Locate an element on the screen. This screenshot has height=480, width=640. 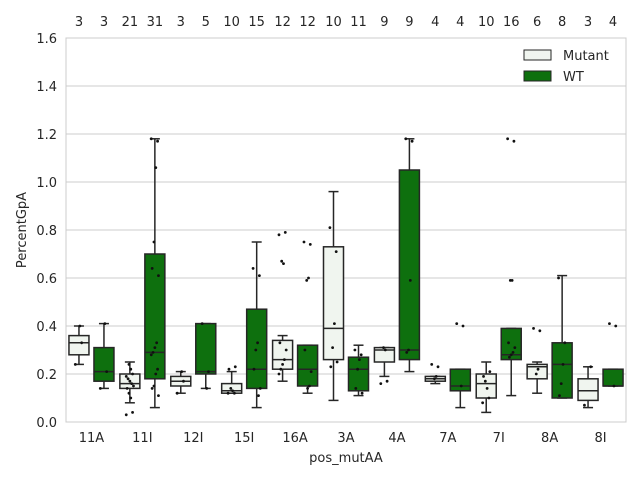
x-tick-label: 11I is located at coordinates (142, 438).